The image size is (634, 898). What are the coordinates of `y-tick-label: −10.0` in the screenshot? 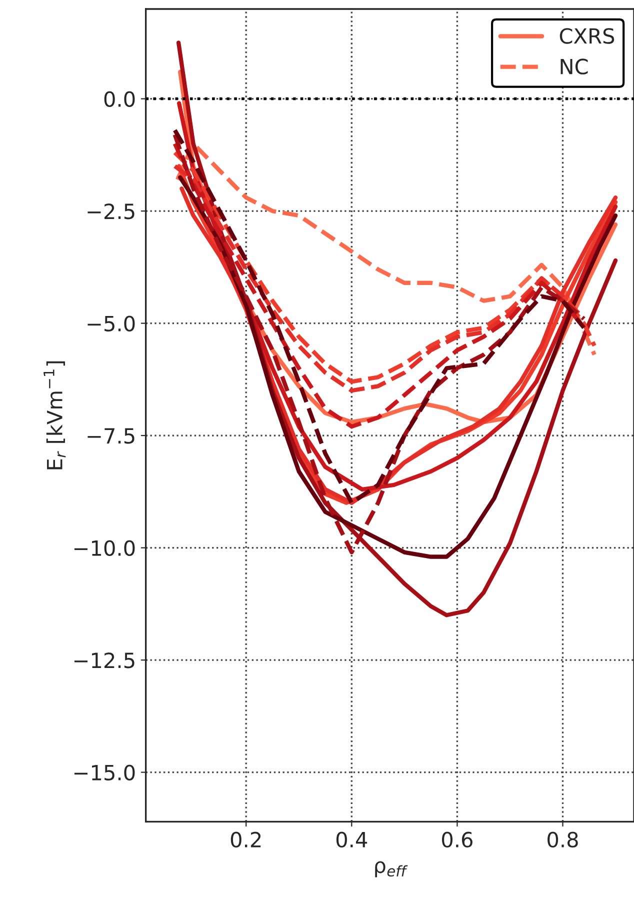 It's located at (104, 548).